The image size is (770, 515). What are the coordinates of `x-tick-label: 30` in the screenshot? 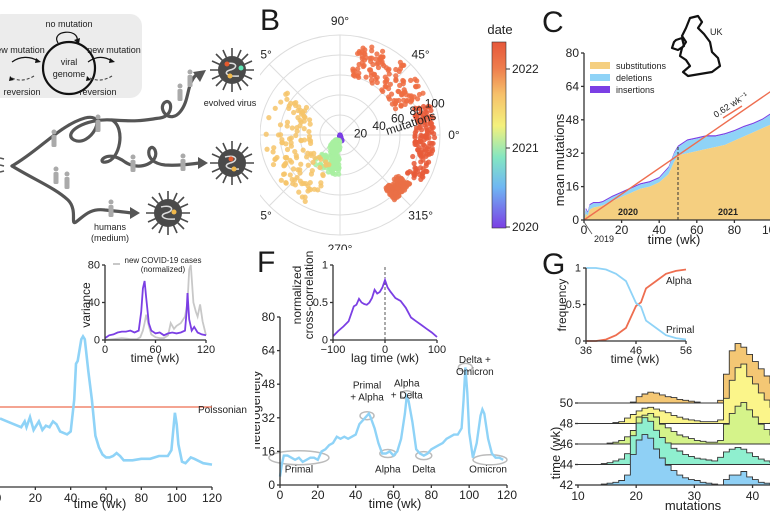 It's located at (695, 496).